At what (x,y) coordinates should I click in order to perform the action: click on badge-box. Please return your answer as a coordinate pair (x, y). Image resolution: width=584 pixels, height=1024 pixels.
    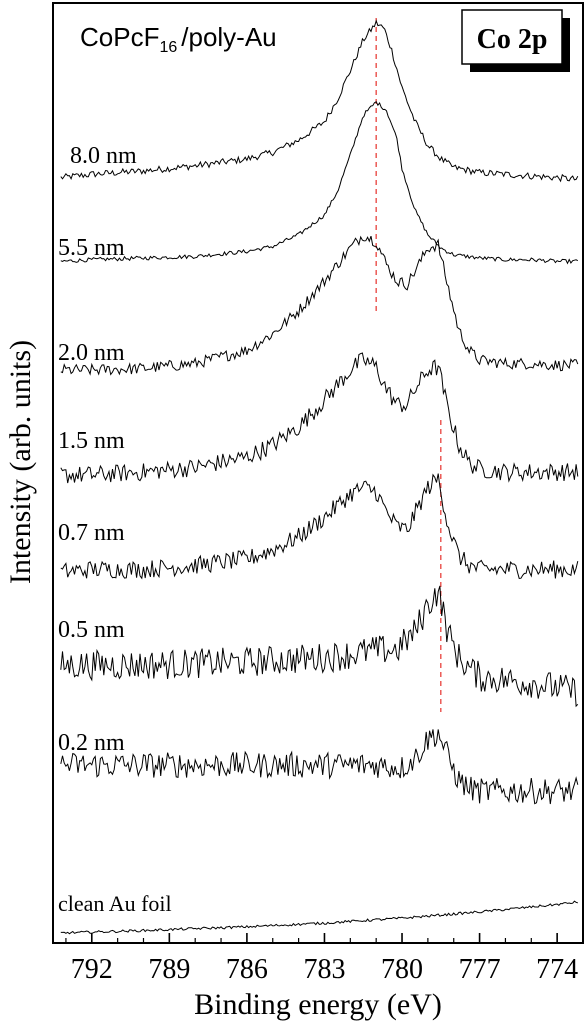
    Looking at the image, I should click on (512, 37).